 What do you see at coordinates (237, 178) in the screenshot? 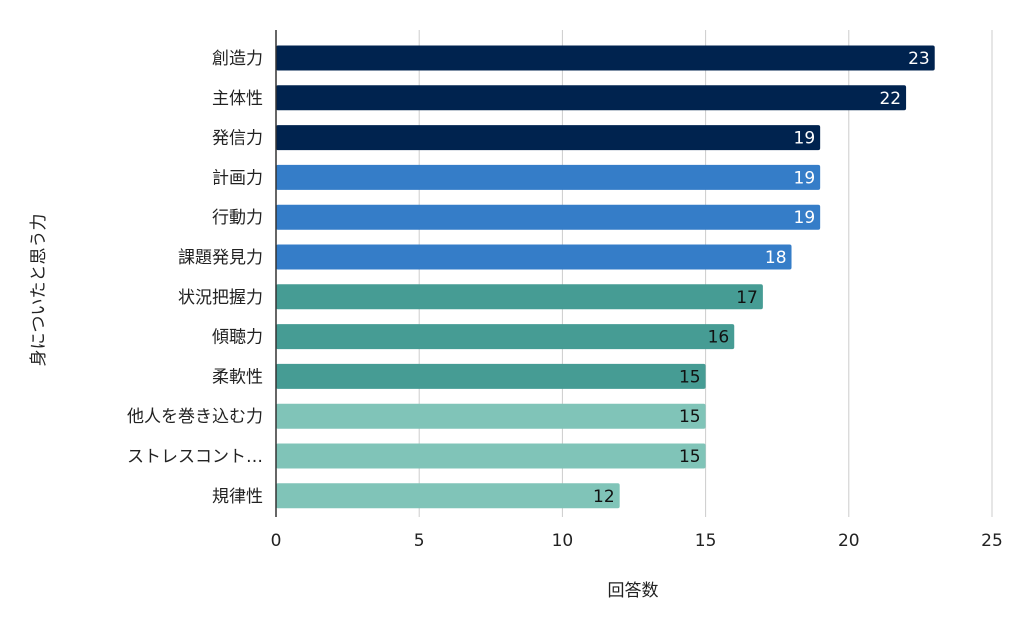
I see `category-label: 計画力` at bounding box center [237, 178].